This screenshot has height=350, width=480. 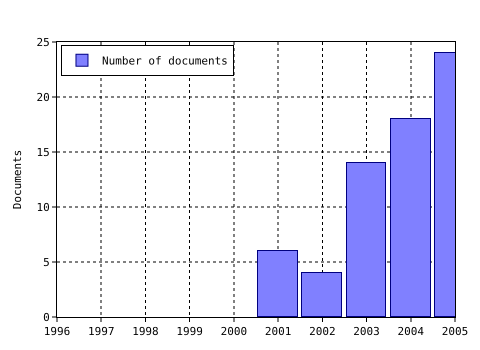 I want to click on x-tick-label: 2002, so click(x=322, y=331).